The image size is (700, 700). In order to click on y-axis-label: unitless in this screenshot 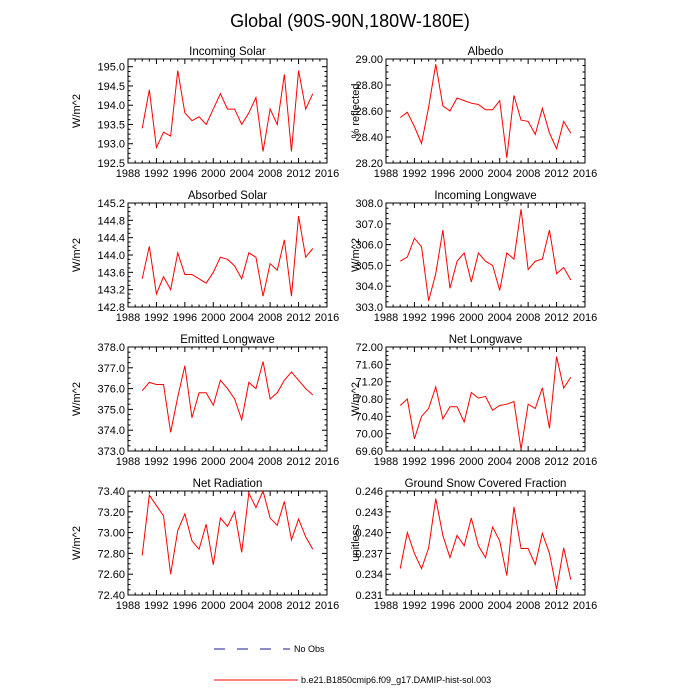, I will do `click(356, 543)`.